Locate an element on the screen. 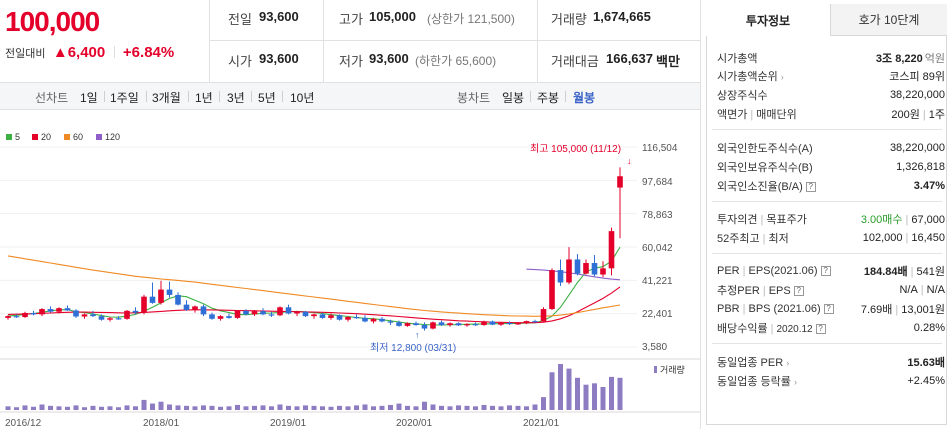 The width and height of the screenshot is (950, 429). divider is located at coordinates (827, 201).